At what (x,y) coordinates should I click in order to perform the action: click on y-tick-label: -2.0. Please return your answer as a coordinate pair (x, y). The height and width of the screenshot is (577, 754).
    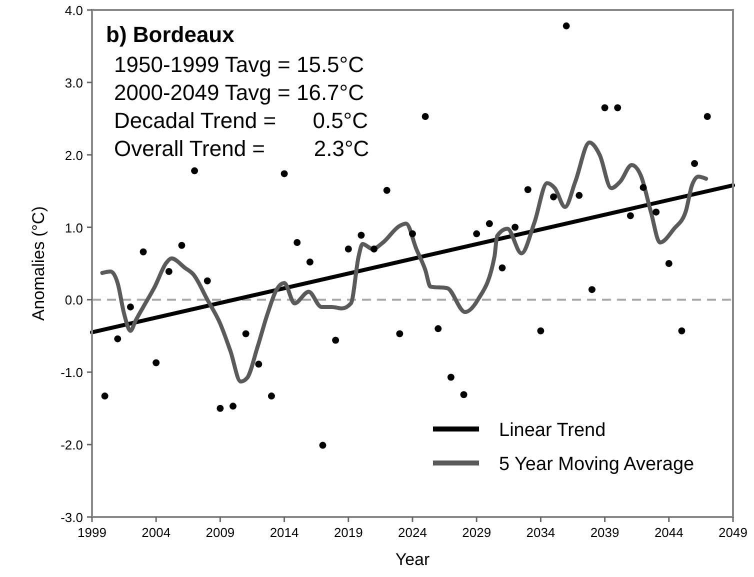
    Looking at the image, I should click on (71, 445).